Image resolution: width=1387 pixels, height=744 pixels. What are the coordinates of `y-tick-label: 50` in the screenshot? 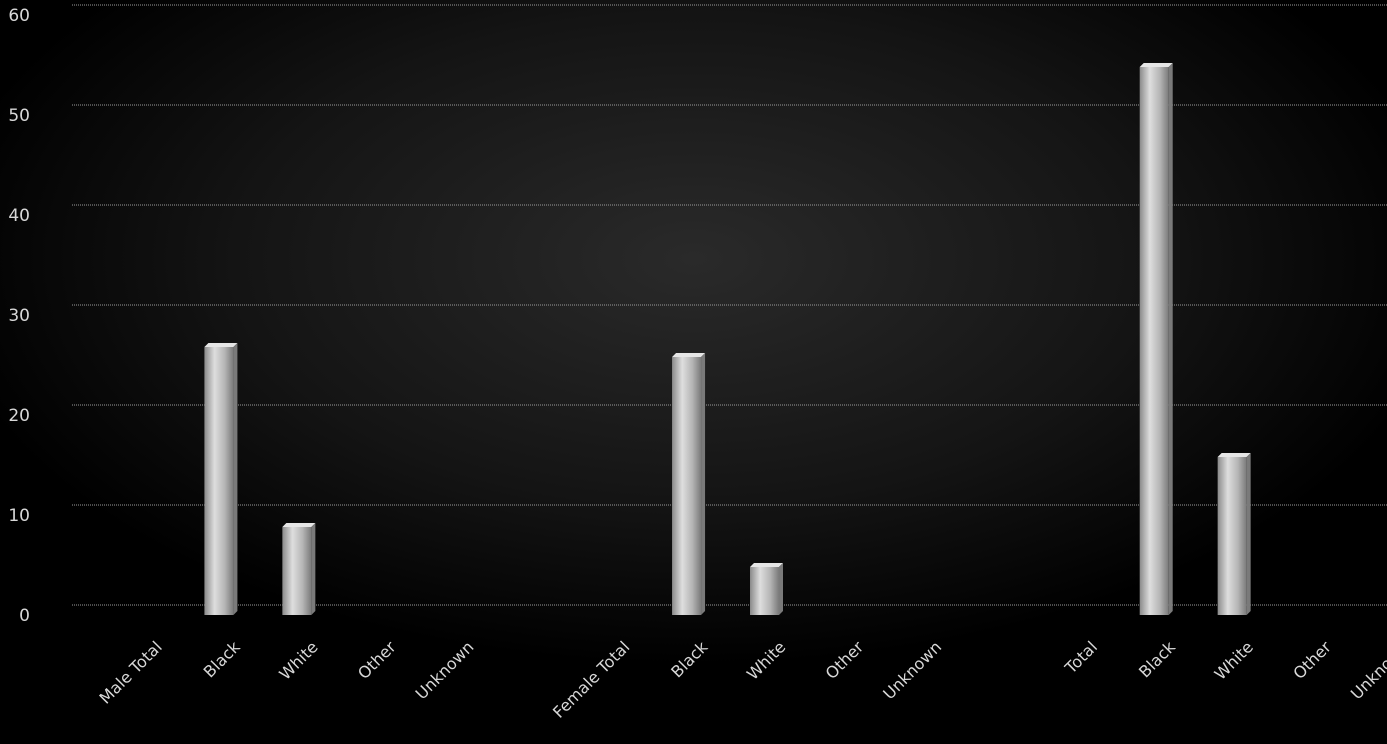 It's located at (19, 116).